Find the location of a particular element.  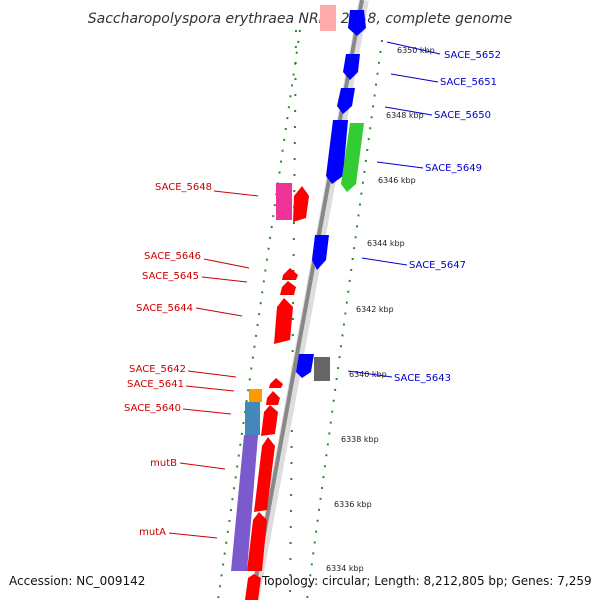

tick-label: 6338 kbp is located at coordinates (360, 439).